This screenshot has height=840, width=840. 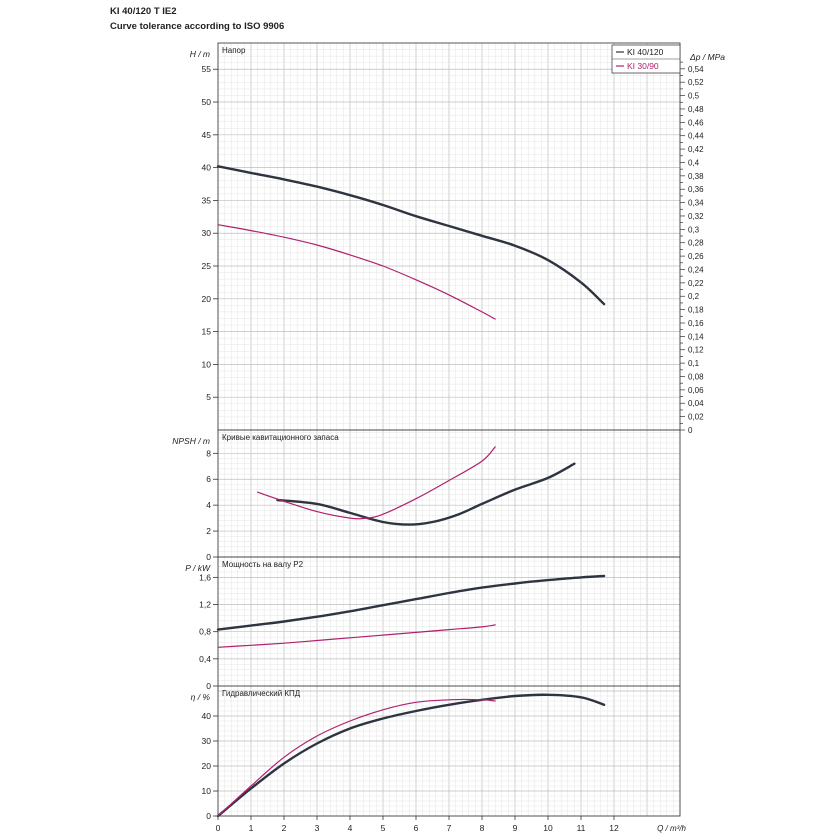 I want to click on x-axis-label: Q / m³/h, so click(x=671, y=828).